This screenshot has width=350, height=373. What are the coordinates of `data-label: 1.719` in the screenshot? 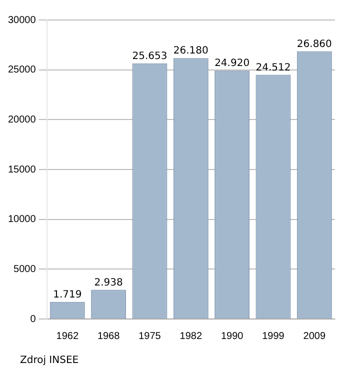 It's located at (67, 294).